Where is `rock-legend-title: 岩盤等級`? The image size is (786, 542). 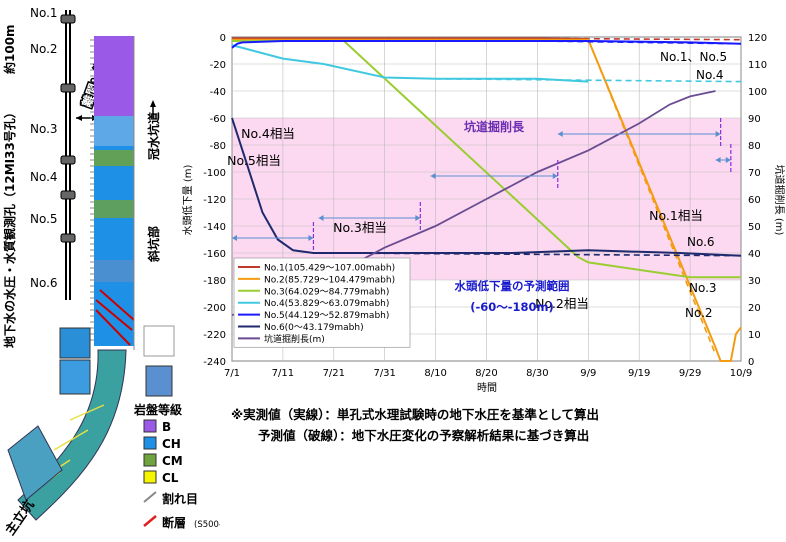
rock-legend-title: 岩盤等級 is located at coordinates (157, 409).